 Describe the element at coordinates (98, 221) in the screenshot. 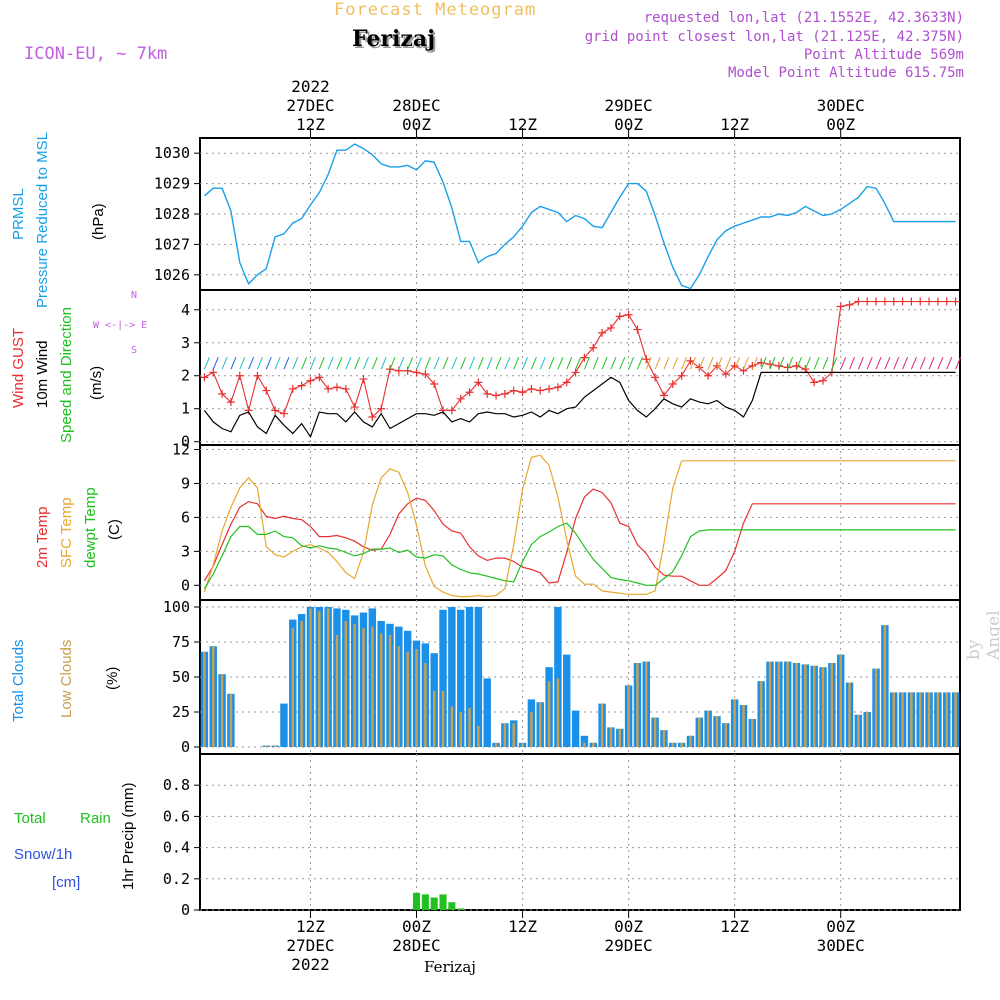

I see `pressure-unit: (hPa)` at that location.